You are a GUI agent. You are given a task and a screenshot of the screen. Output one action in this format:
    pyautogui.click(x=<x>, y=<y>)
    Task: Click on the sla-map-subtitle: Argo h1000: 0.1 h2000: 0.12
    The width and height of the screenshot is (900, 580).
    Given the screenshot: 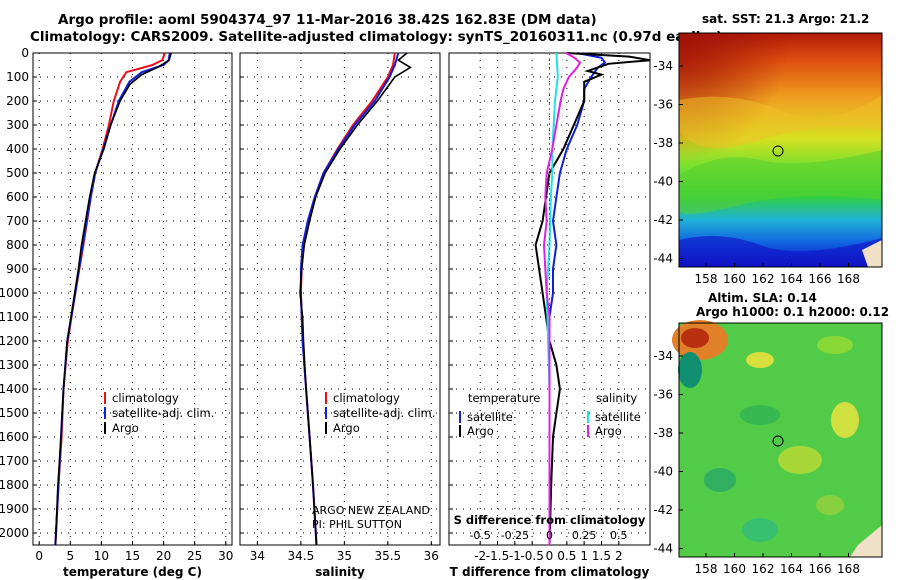 What is the action you would take?
    pyautogui.click(x=793, y=312)
    